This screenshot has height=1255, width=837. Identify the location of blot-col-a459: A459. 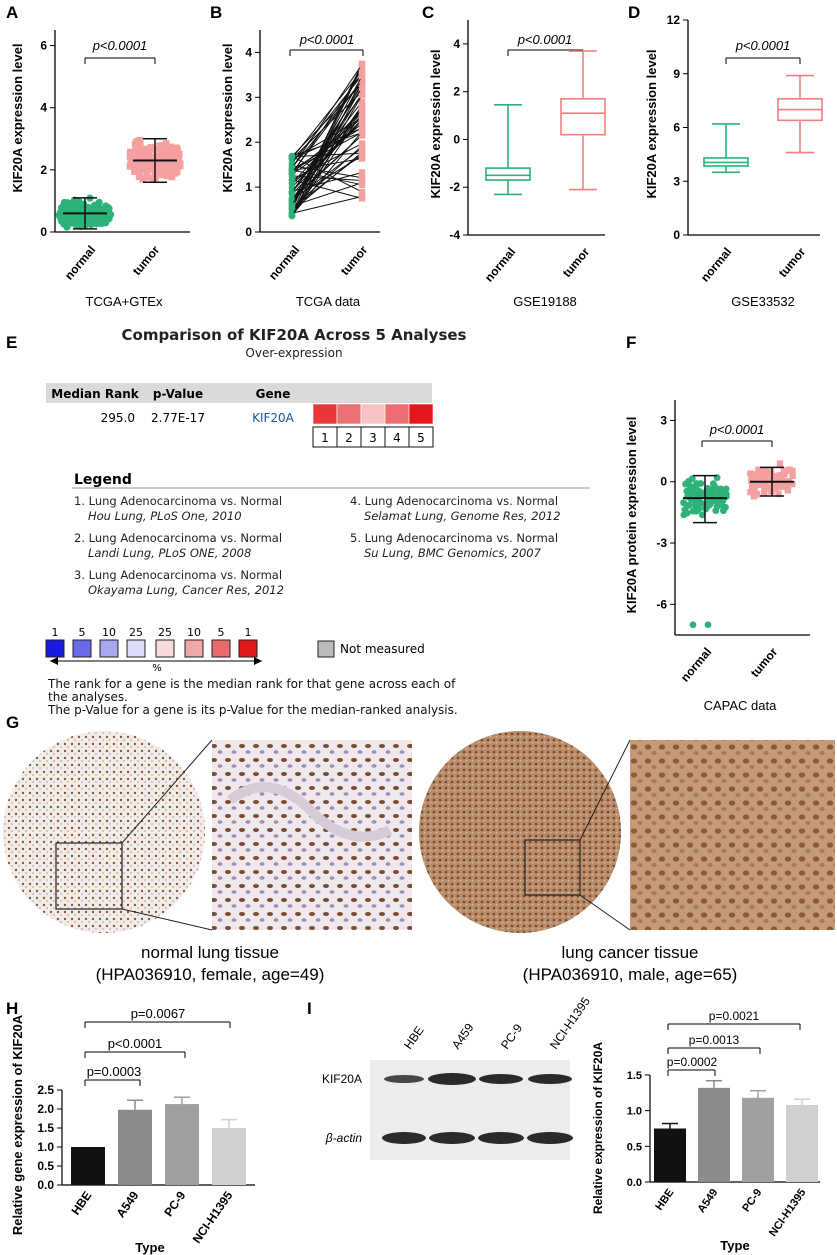
(463, 1035).